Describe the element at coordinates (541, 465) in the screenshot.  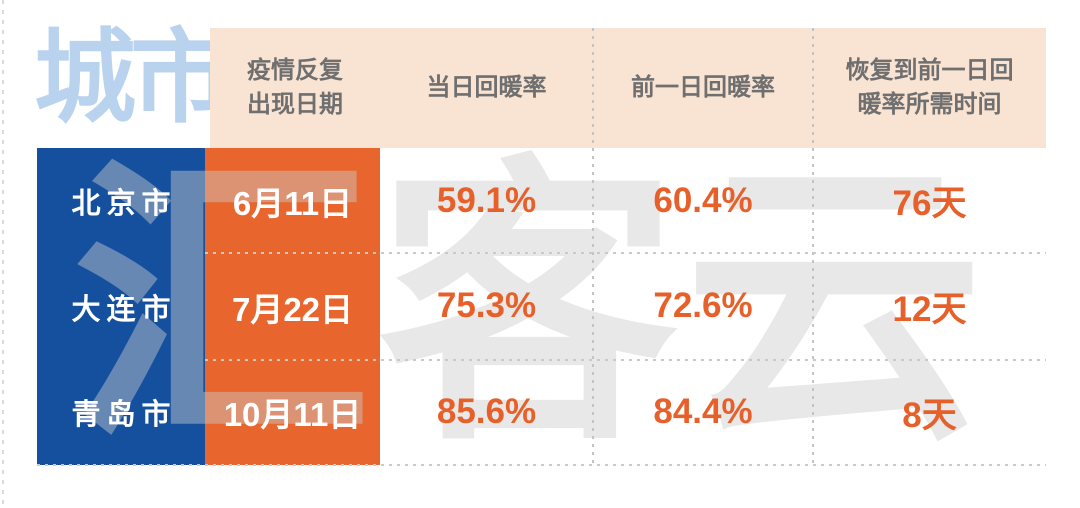
I see `table-bottom-dashed-border` at that location.